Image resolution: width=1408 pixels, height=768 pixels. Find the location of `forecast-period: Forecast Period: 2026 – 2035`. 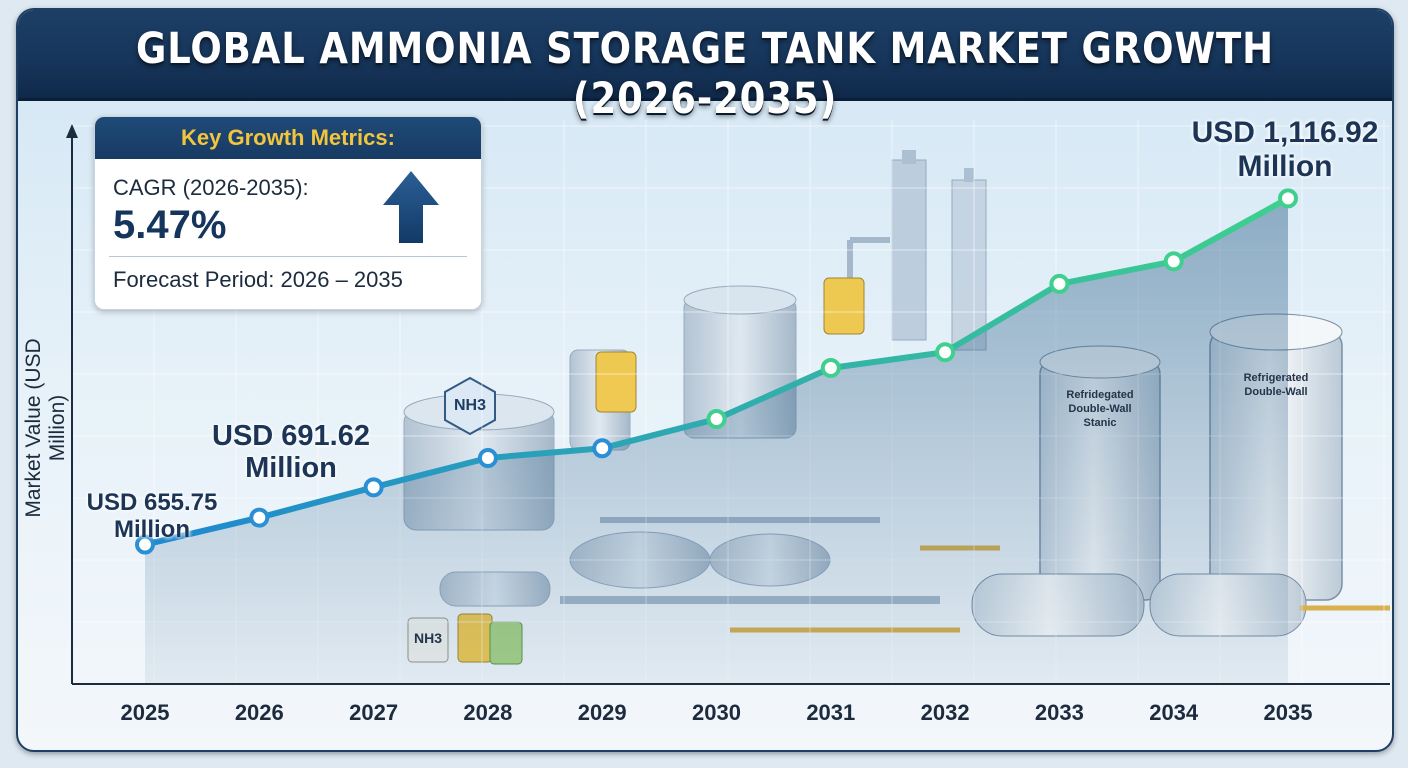

forecast-period: Forecast Period: 2026 – 2035 is located at coordinates (258, 279).